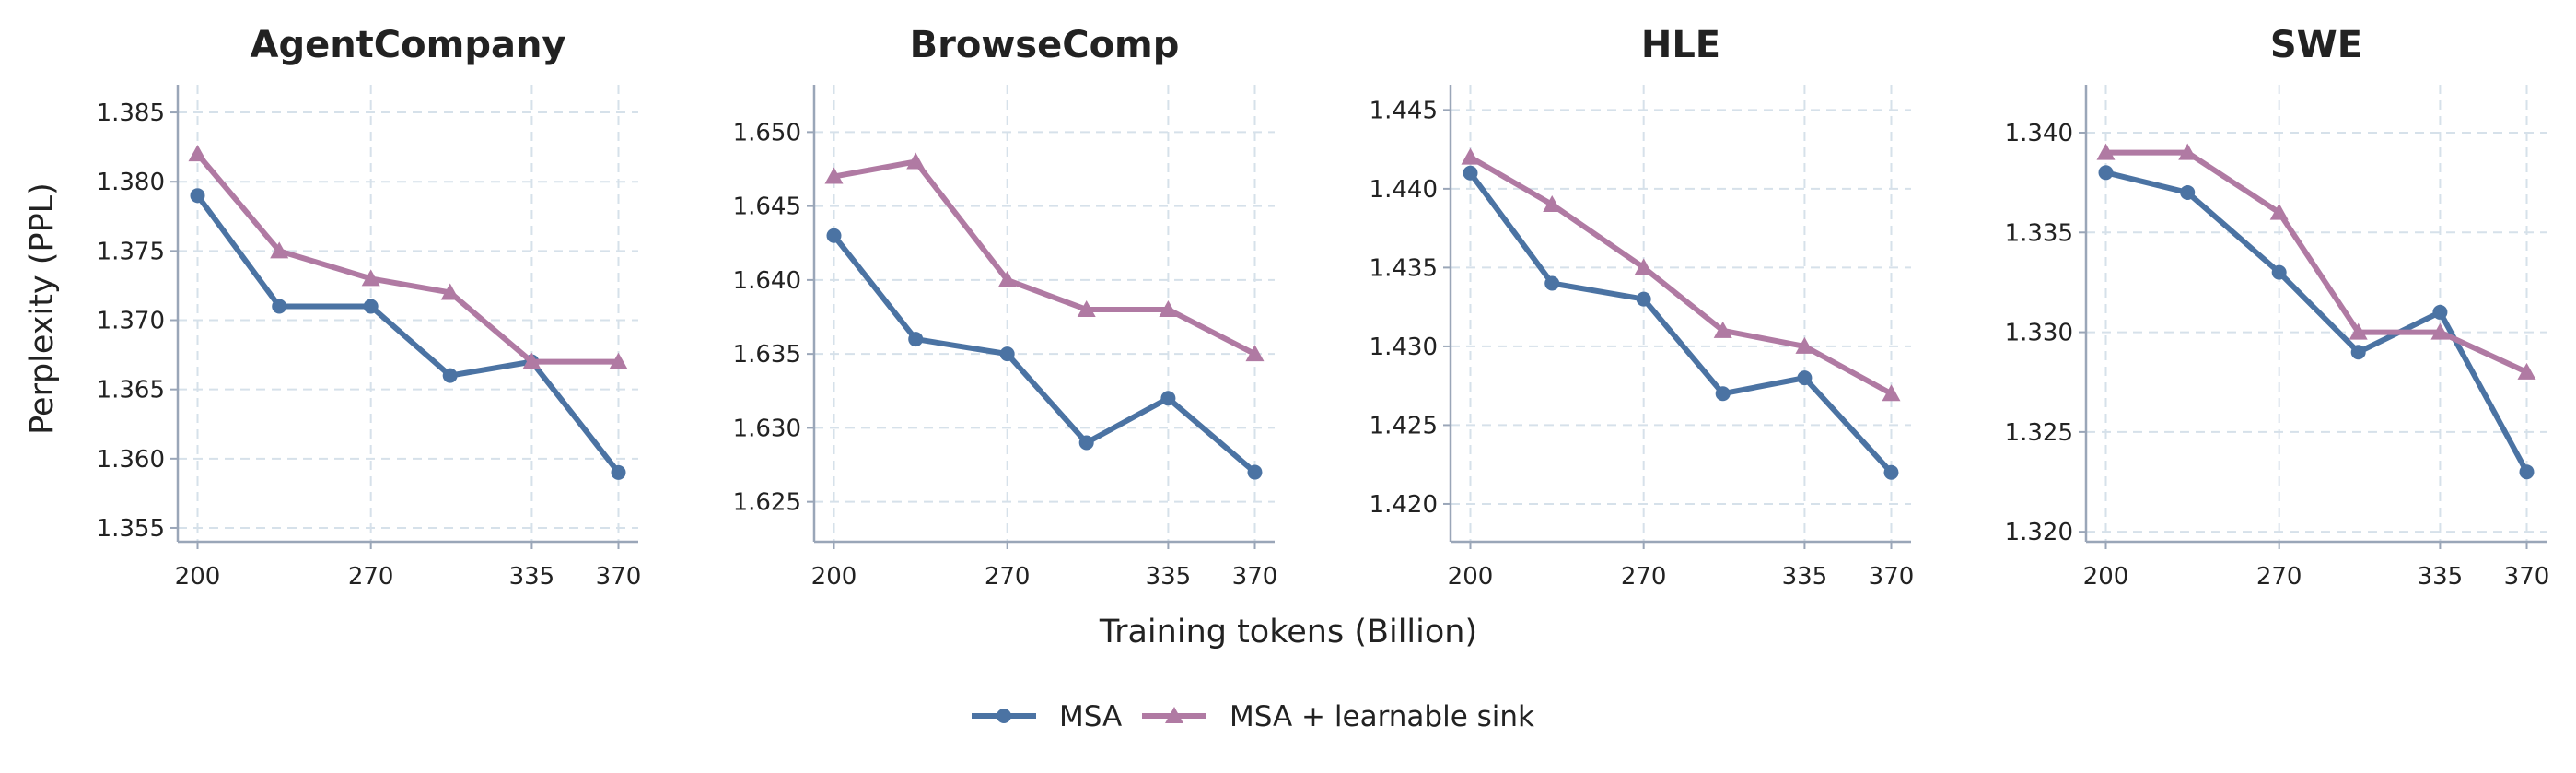  Describe the element at coordinates (1404, 268) in the screenshot. I see `y-tick-label: 1.435` at that location.